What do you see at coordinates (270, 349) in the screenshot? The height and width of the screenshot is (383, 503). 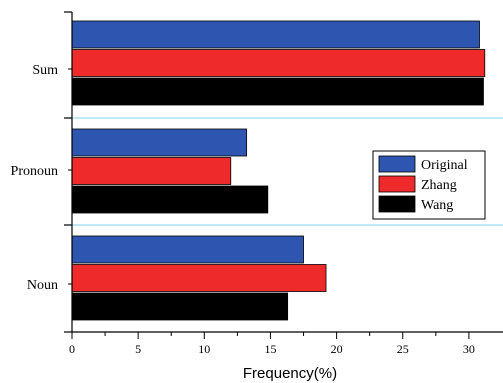 I see `x-tick-label-15: 15` at bounding box center [270, 349].